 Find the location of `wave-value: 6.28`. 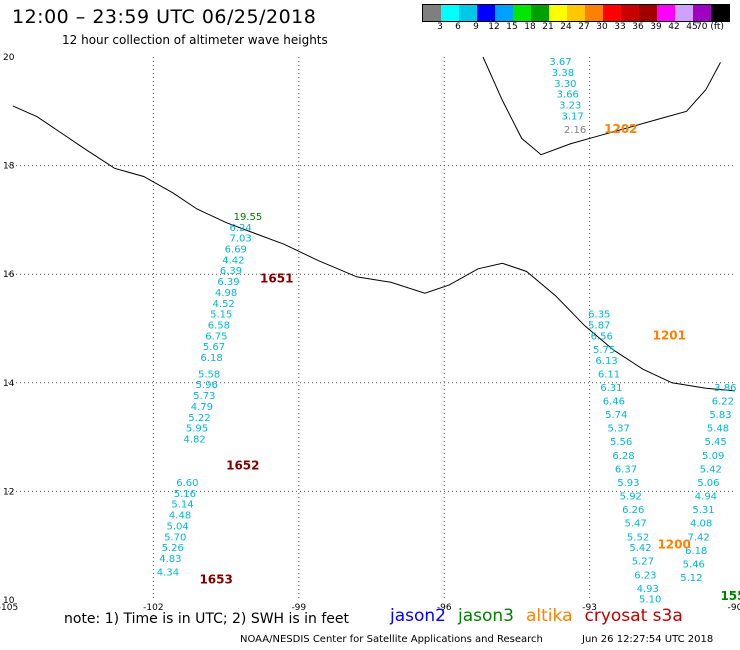

wave-value: 6.28 is located at coordinates (623, 456).